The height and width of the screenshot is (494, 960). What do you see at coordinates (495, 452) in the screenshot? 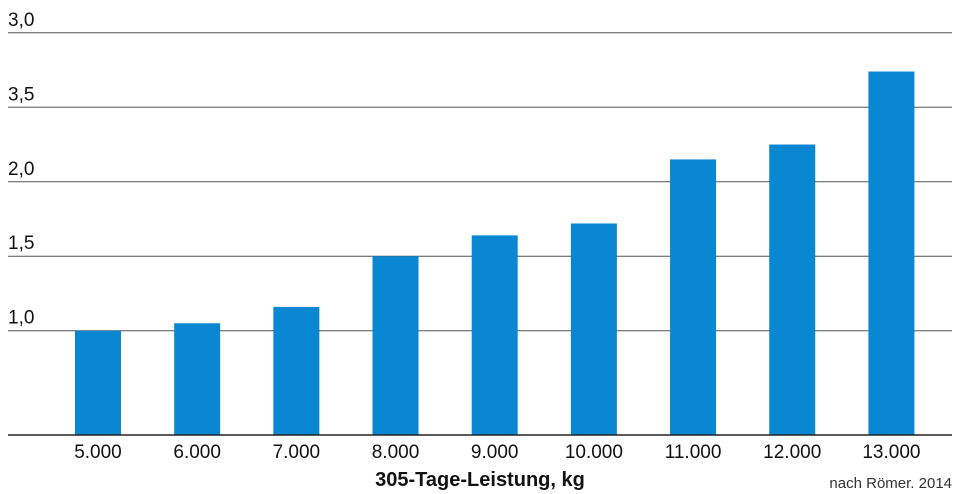
I see `x-tick-label: 9.000` at bounding box center [495, 452].